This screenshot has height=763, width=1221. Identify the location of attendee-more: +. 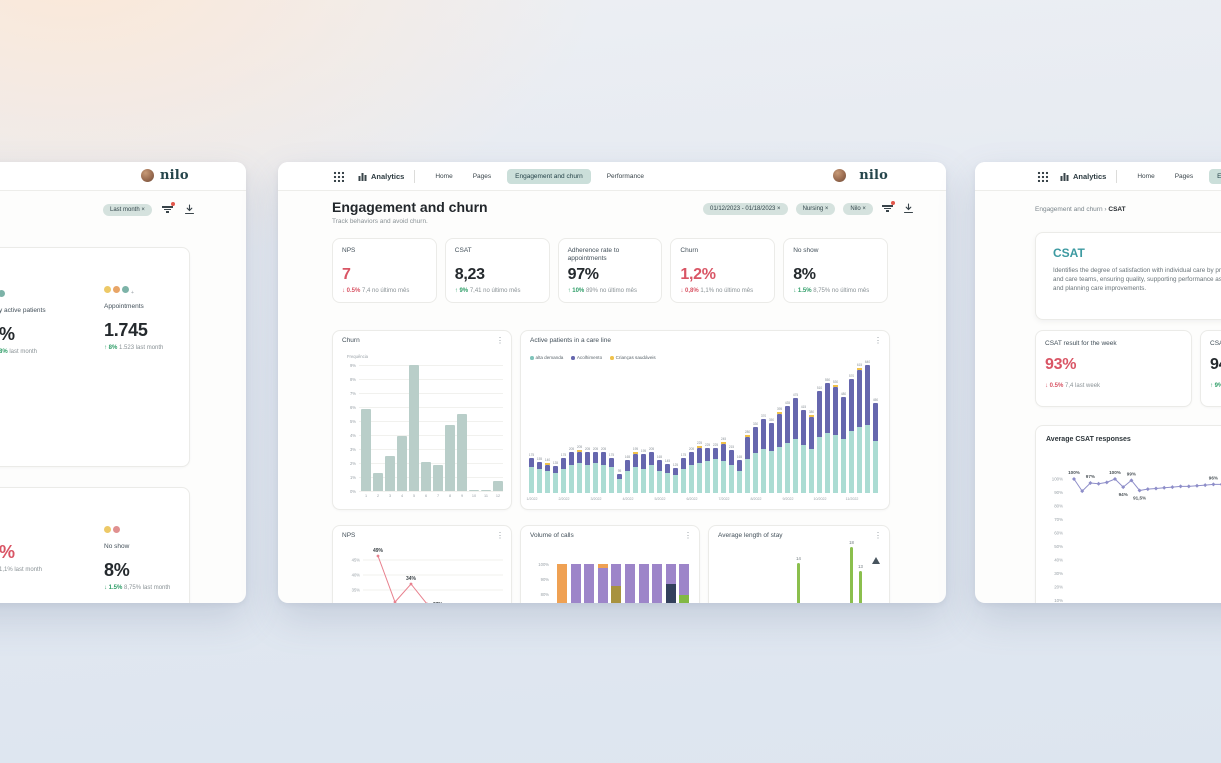
(132, 293).